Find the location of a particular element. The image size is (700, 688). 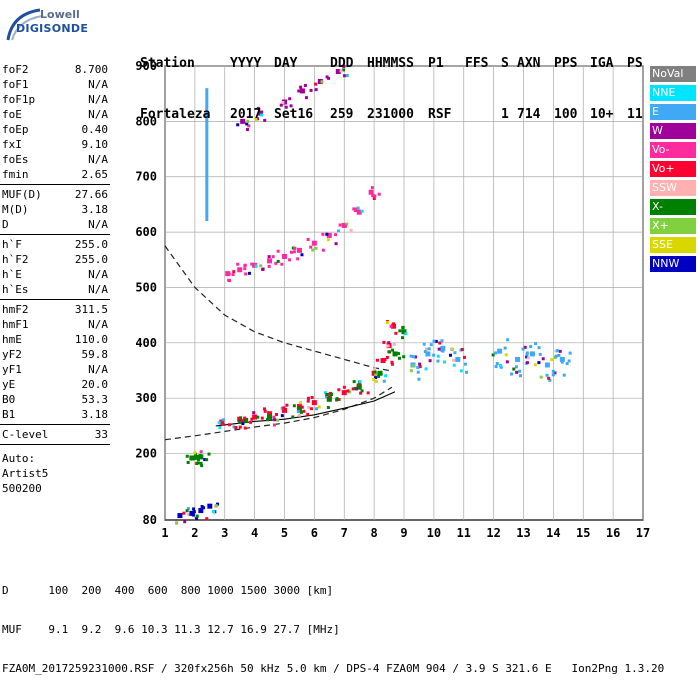

legend-item-vo: Vo- is located at coordinates (673, 150).